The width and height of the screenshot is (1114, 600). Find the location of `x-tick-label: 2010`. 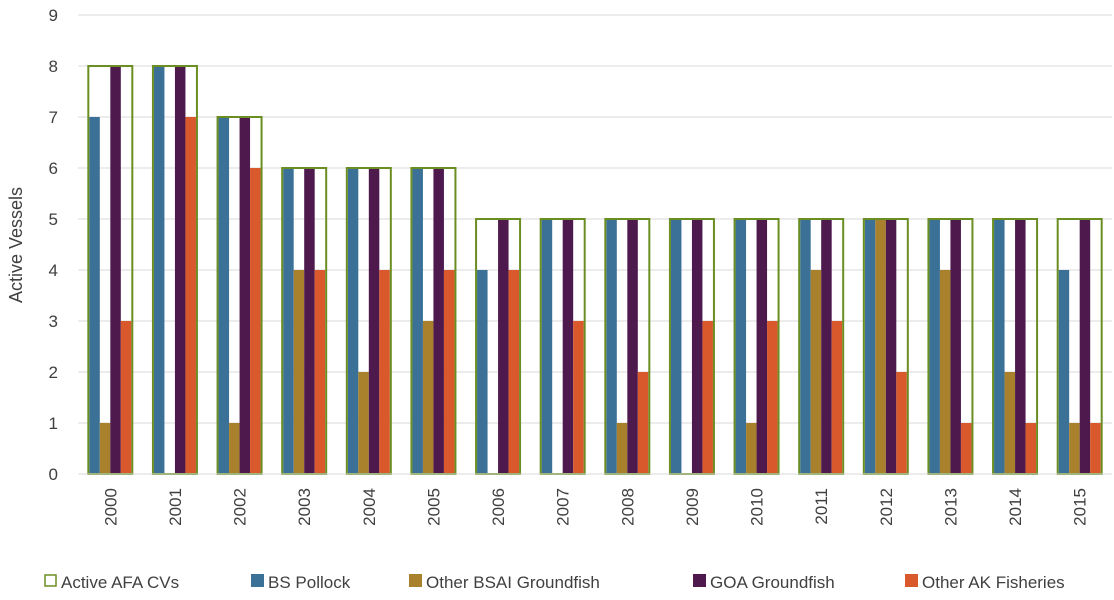

x-tick-label: 2010 is located at coordinates (757, 507).